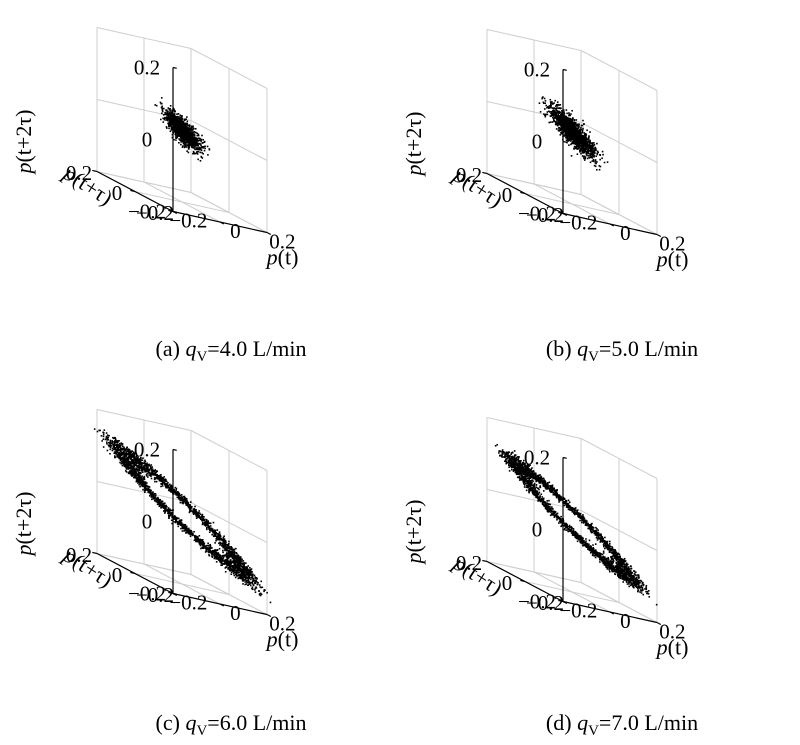  I want to click on floor-gridline, so click(534, 184).